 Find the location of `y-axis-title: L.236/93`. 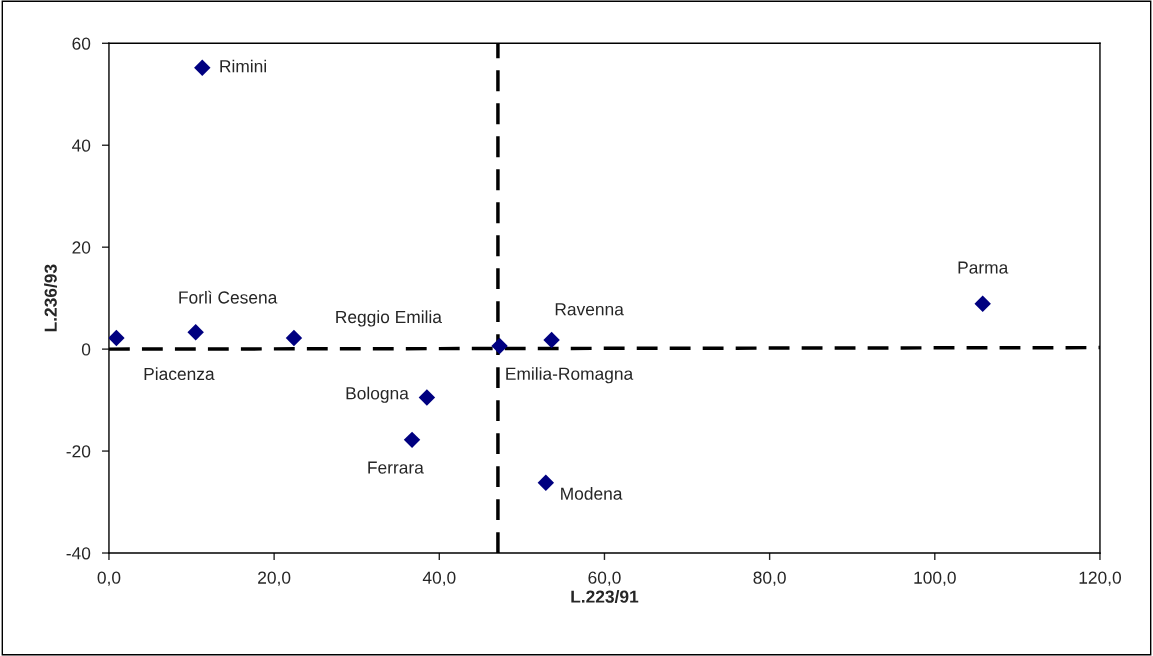

y-axis-title: L.236/93 is located at coordinates (50, 298).